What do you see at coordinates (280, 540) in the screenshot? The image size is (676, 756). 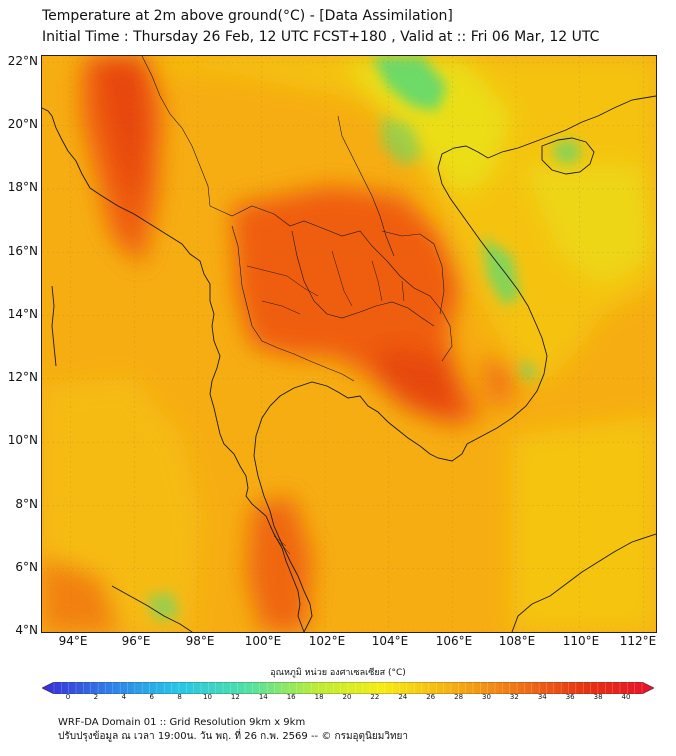 I see `southern-provinces` at bounding box center [280, 540].